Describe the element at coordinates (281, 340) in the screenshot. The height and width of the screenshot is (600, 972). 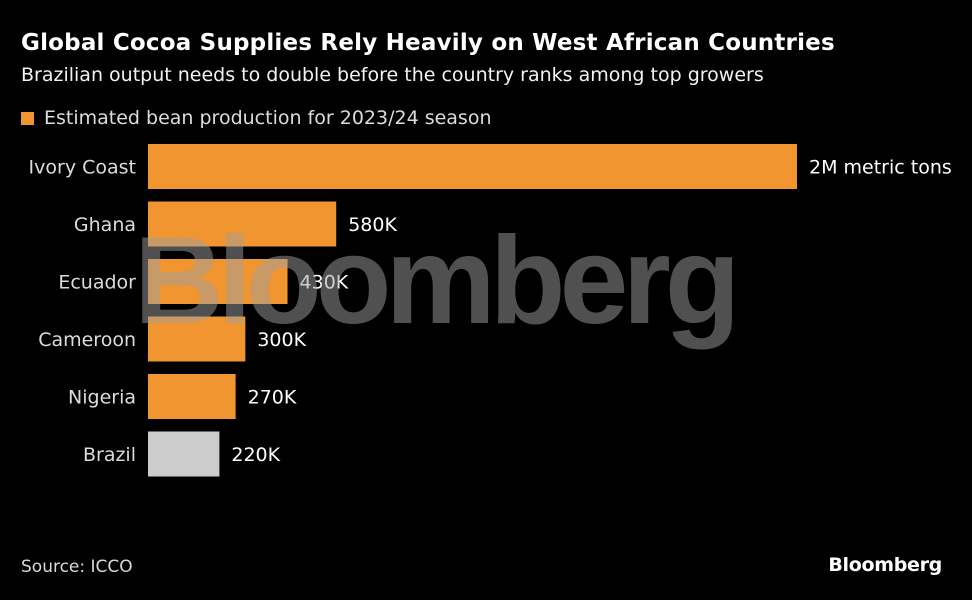
I see `value-label: 300K` at that location.